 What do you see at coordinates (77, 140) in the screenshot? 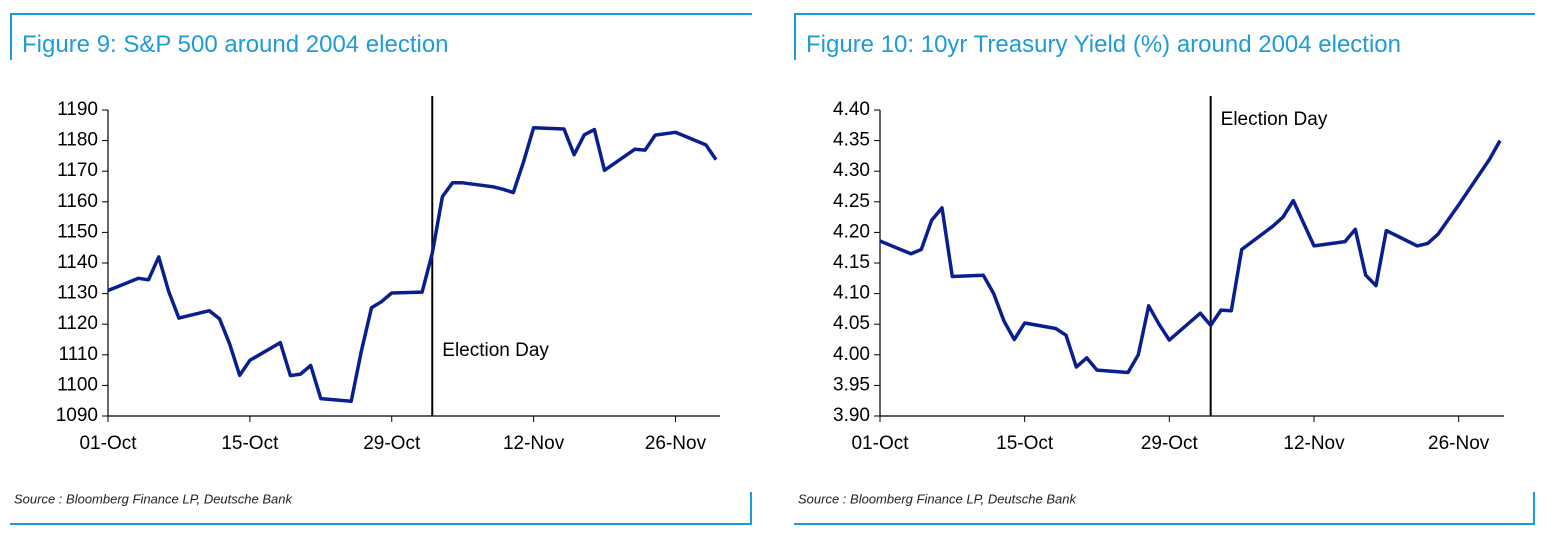
I see `y-tick-label: 1180` at bounding box center [77, 140].